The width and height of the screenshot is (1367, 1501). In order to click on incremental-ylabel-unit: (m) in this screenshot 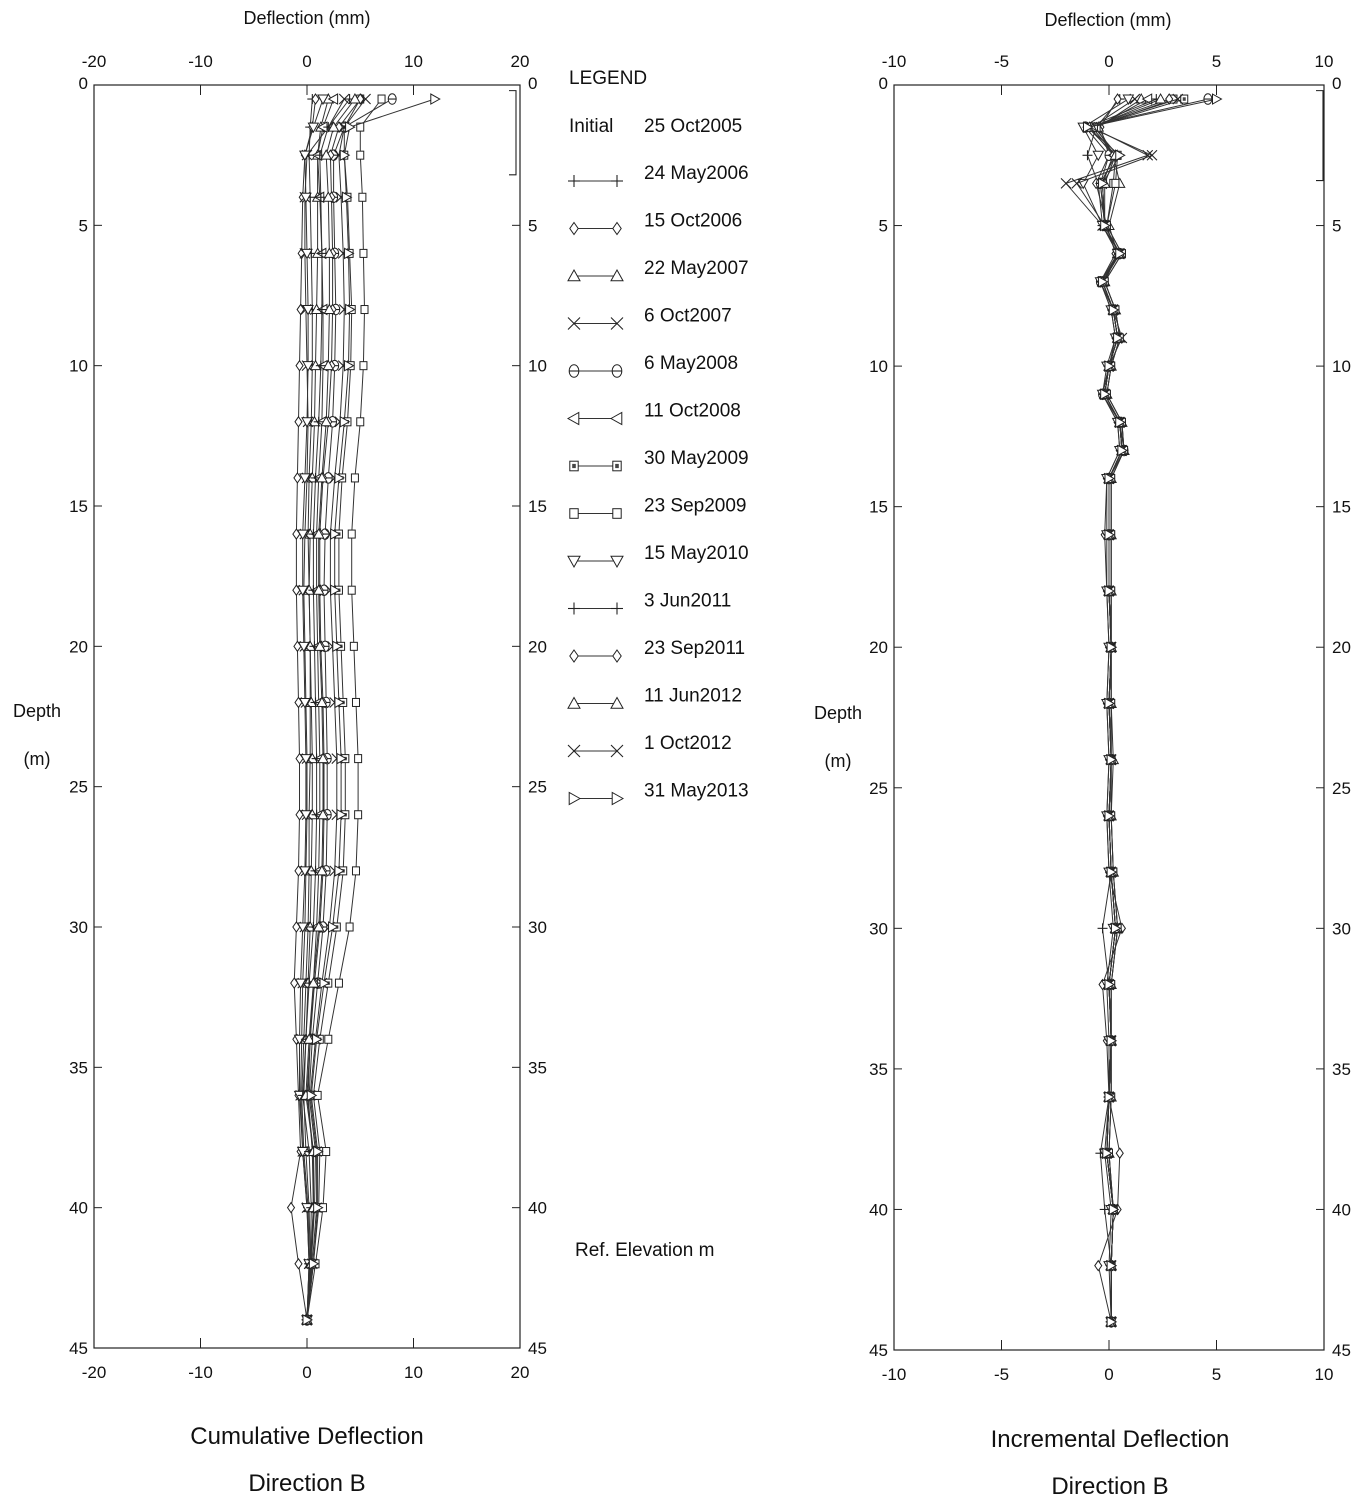, I will do `click(838, 761)`.